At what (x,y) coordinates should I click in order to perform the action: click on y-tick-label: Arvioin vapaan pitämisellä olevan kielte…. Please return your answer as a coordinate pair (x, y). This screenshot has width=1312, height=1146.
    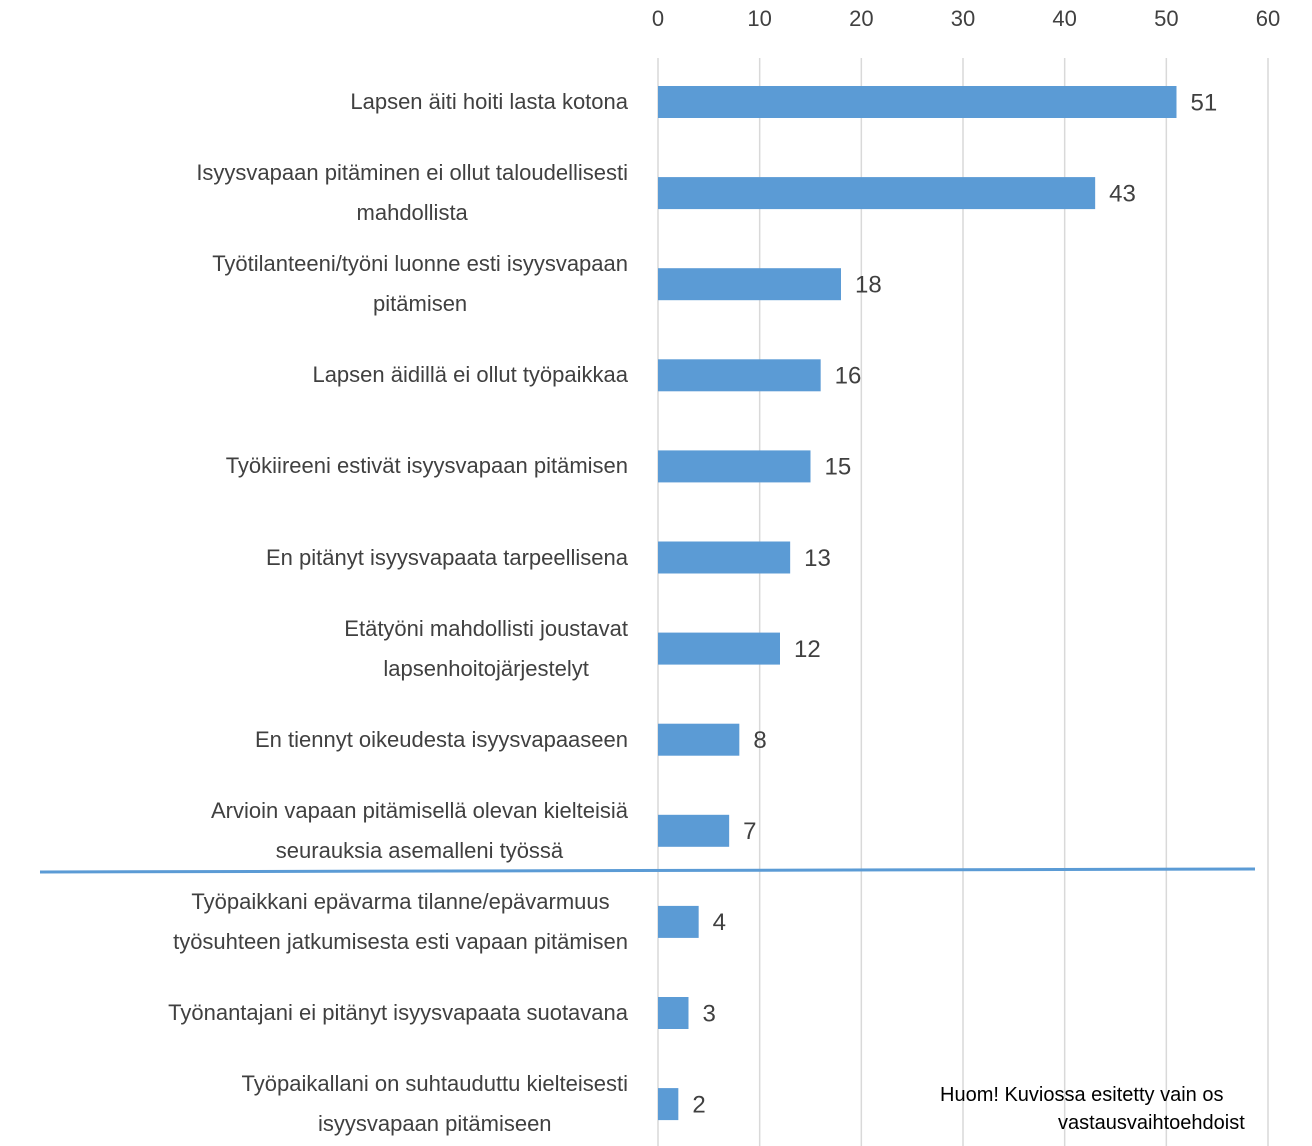
    Looking at the image, I should click on (419, 830).